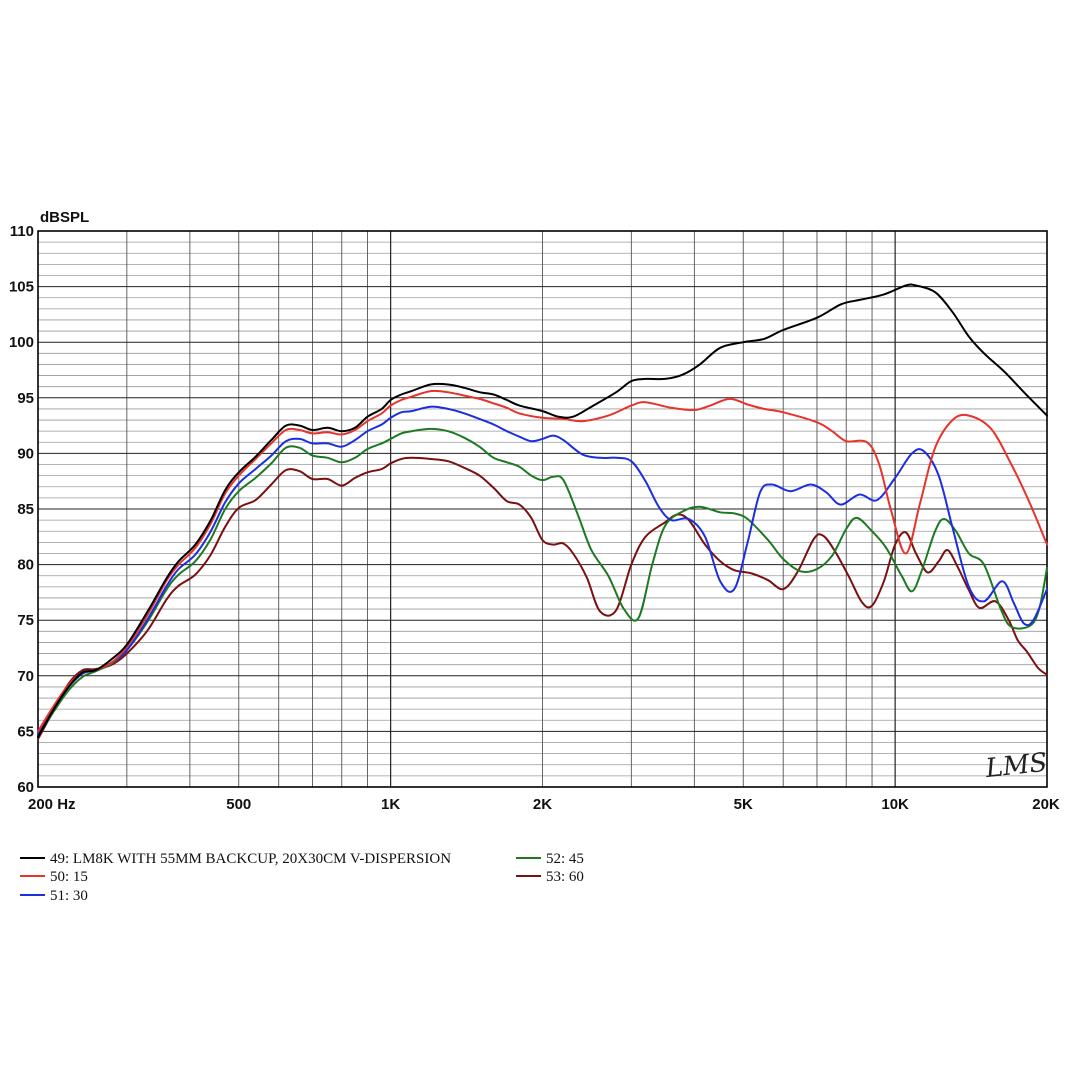  What do you see at coordinates (25, 509) in the screenshot?
I see `y-tick-label: 85` at bounding box center [25, 509].